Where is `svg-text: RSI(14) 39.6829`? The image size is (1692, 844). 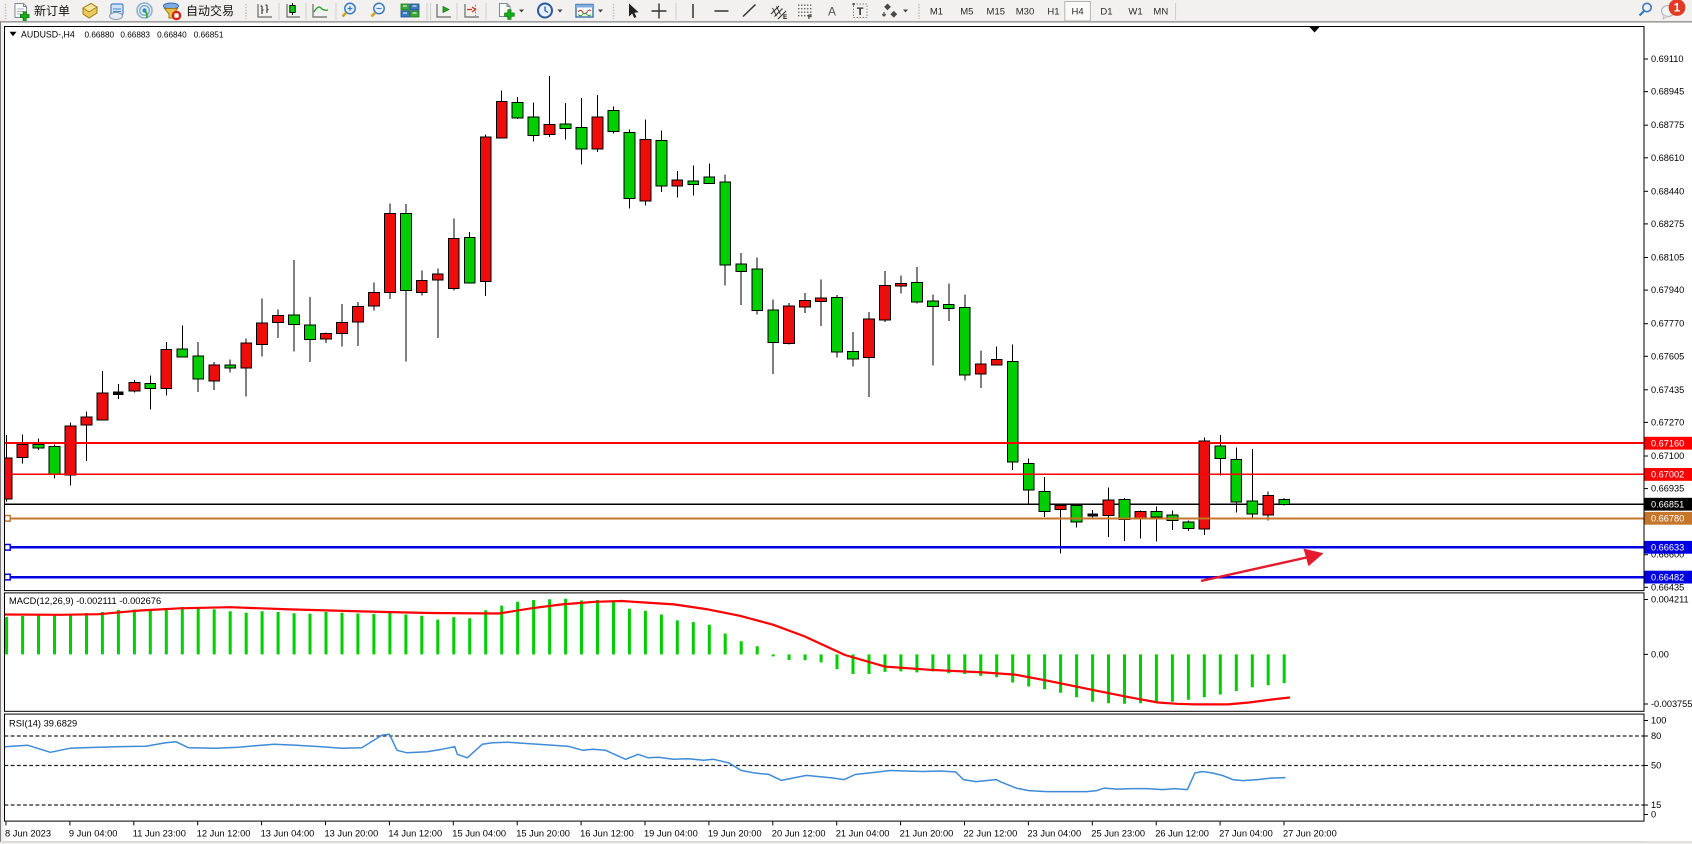
svg-text: RSI(14) 39.6829 is located at coordinates (43, 724).